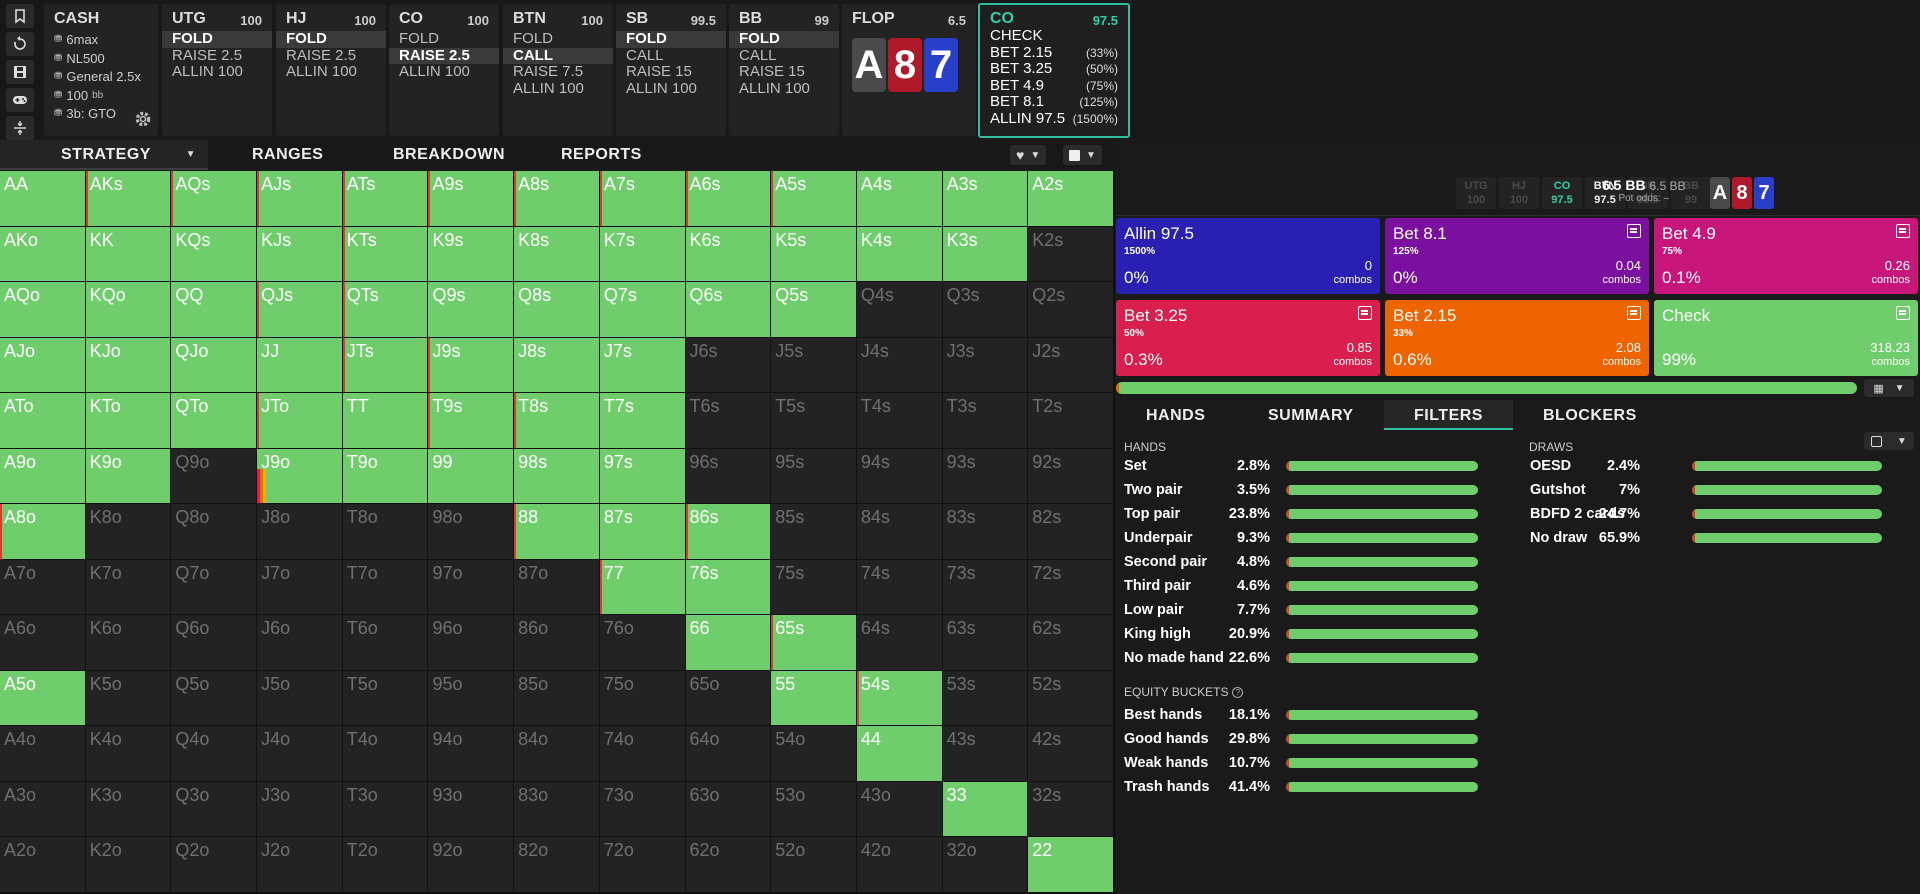 This screenshot has height=894, width=1920. I want to click on hand-cell: 87o, so click(557, 587).